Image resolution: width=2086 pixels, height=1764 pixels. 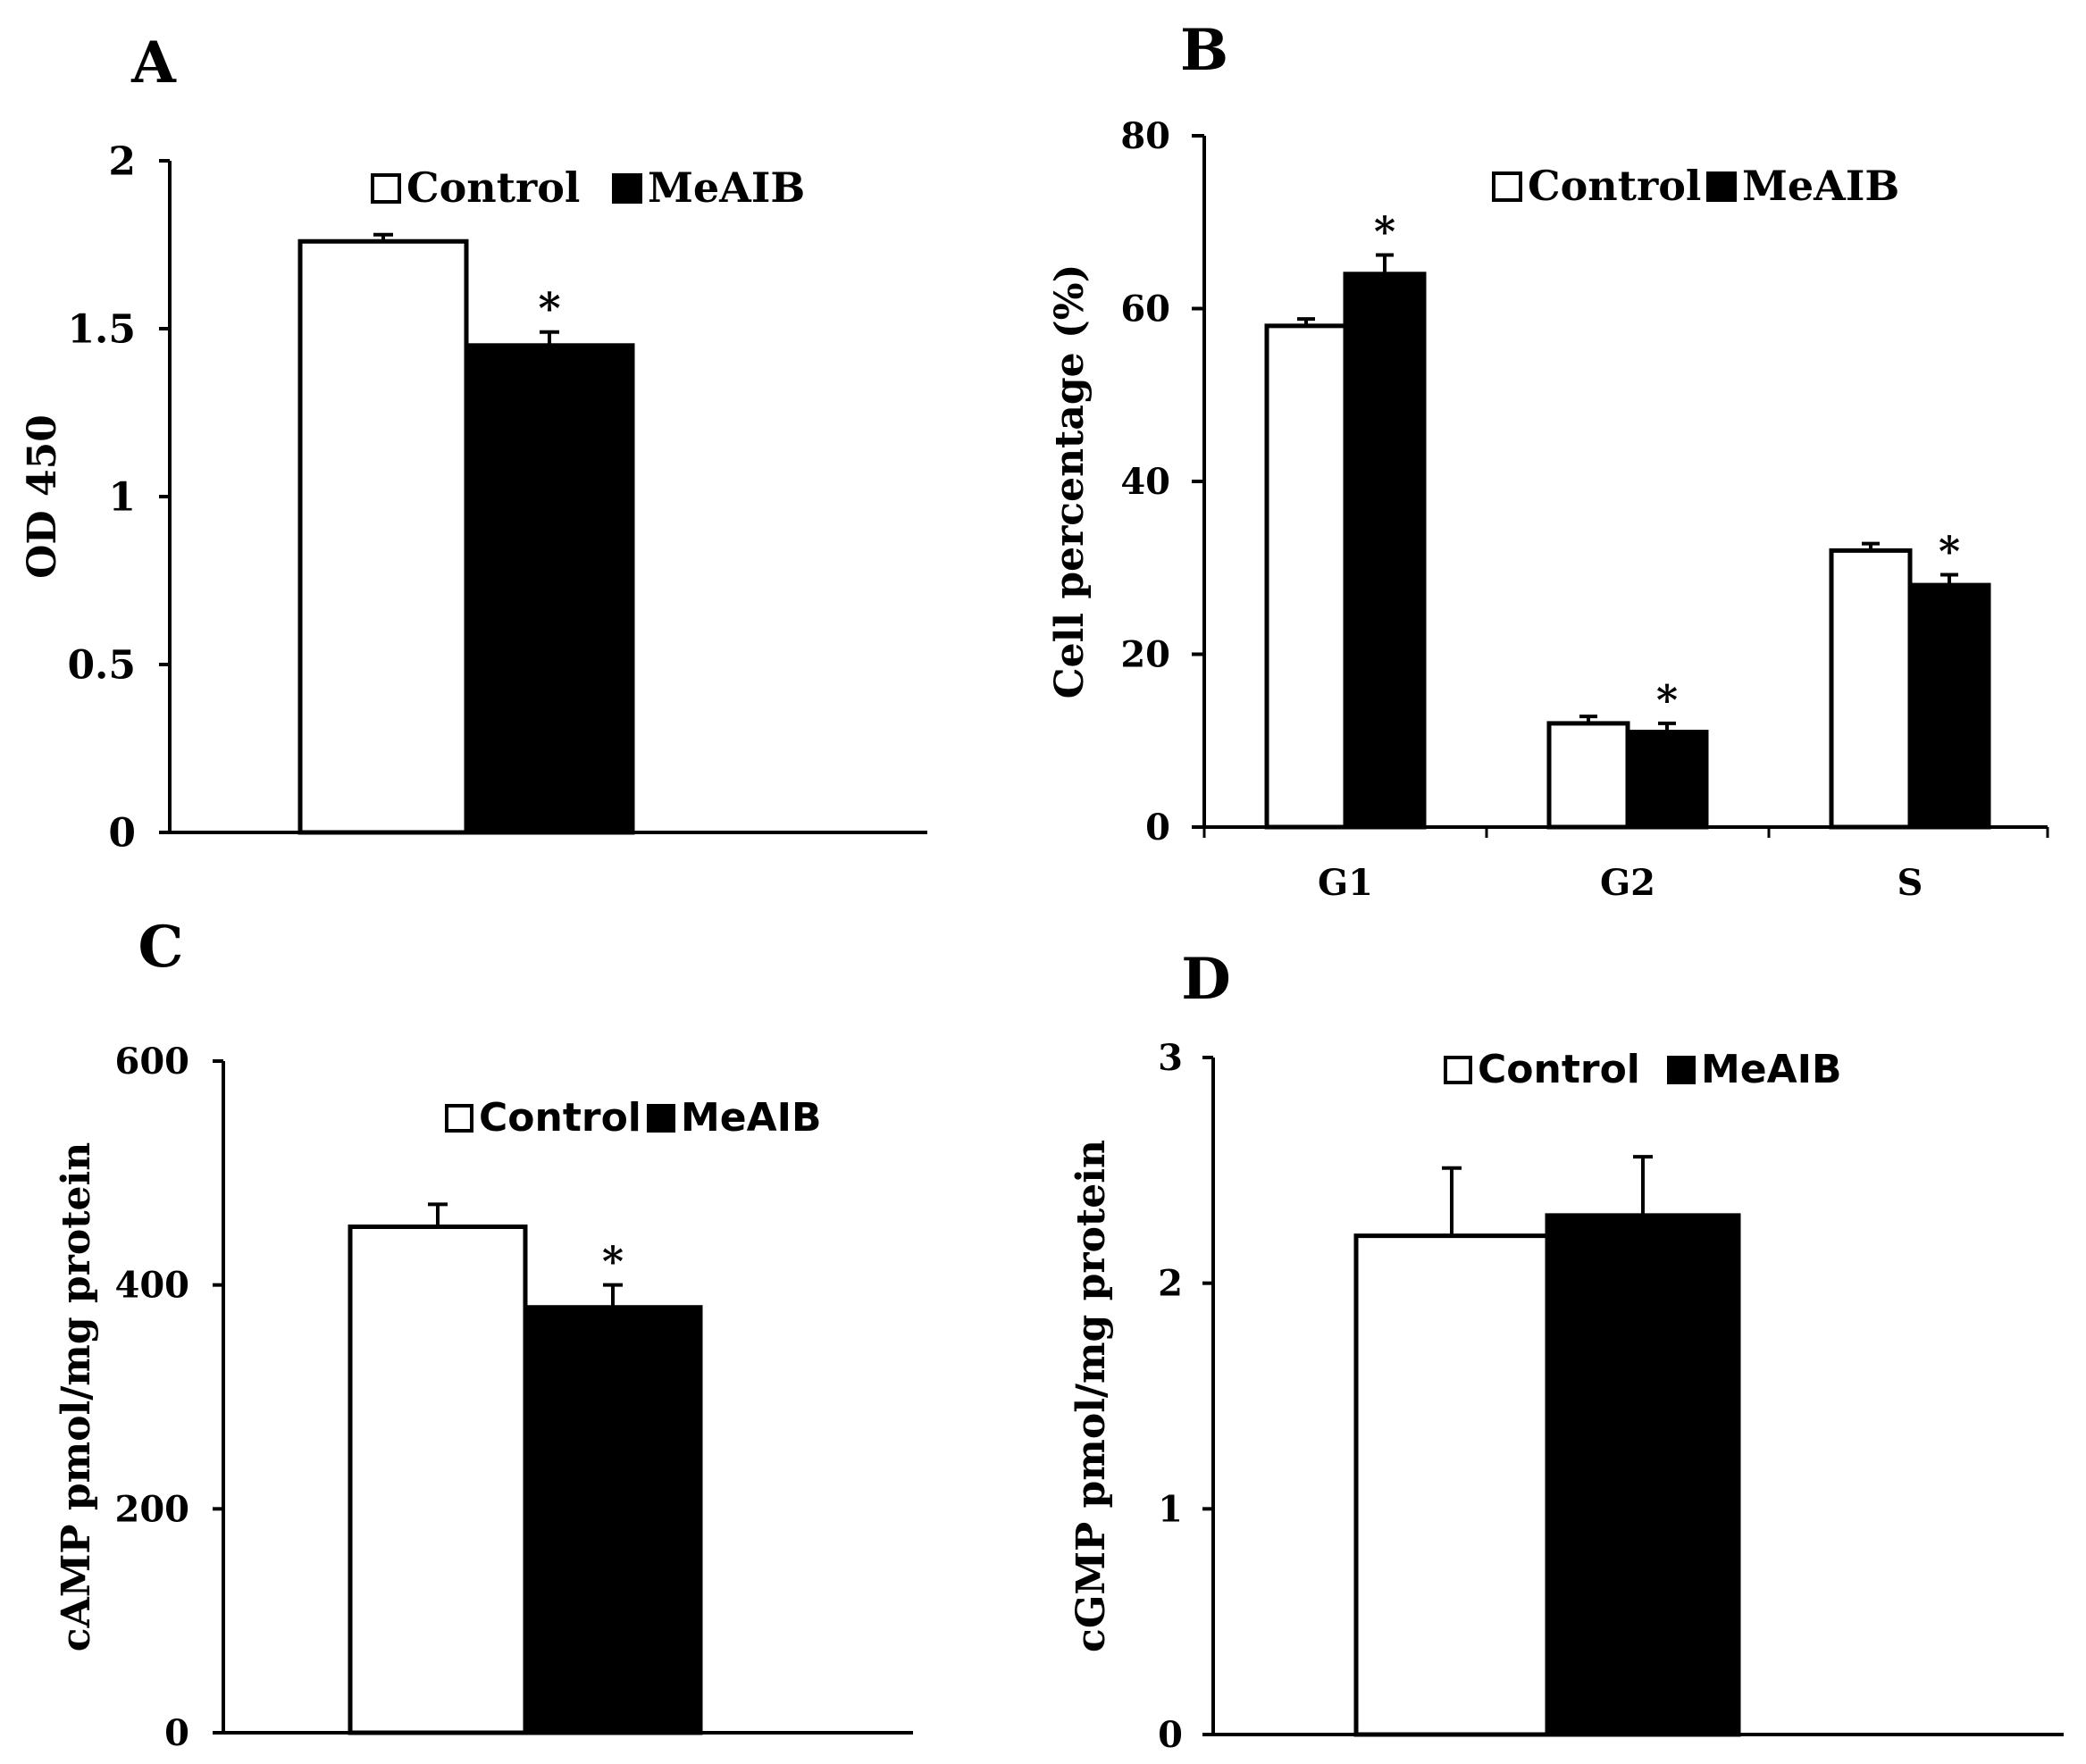 I want to click on x-category-label: S, so click(x=1911, y=883).